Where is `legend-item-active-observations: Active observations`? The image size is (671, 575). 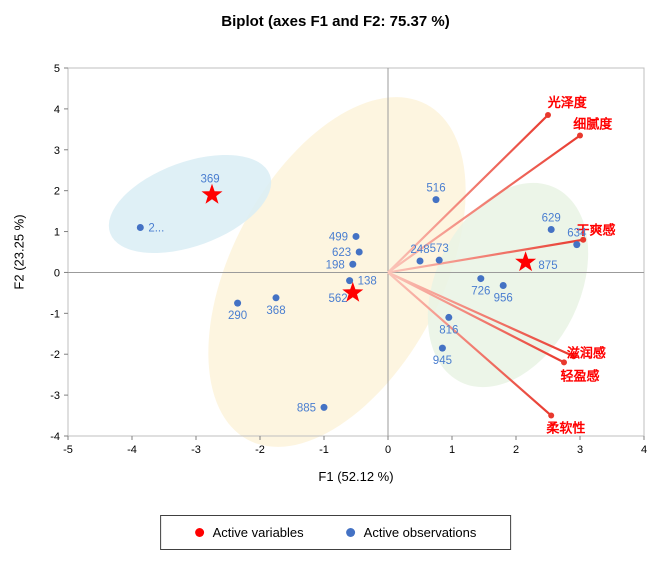 legend-item-active-observations: Active observations is located at coordinates (411, 532).